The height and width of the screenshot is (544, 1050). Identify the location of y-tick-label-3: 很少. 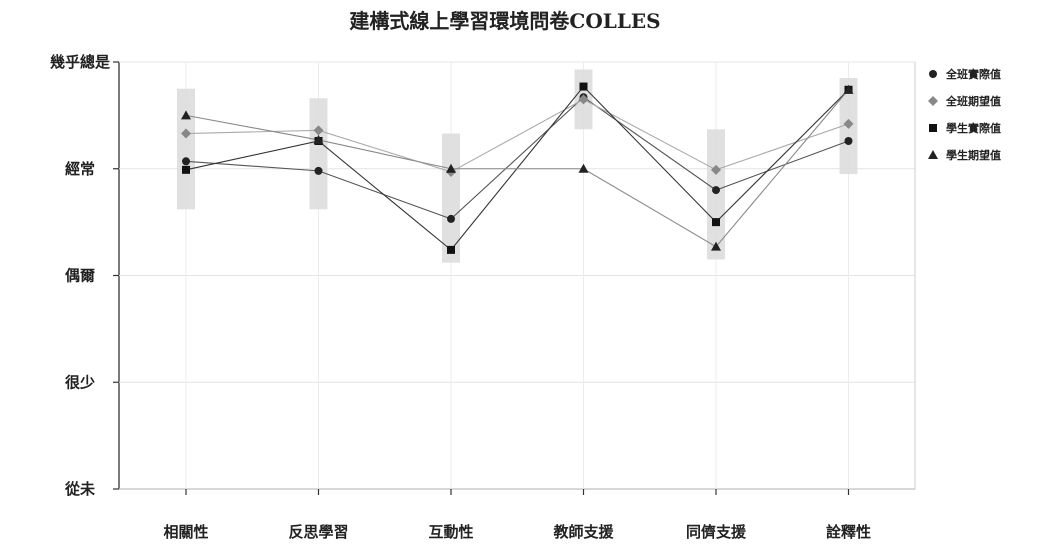
(79, 382).